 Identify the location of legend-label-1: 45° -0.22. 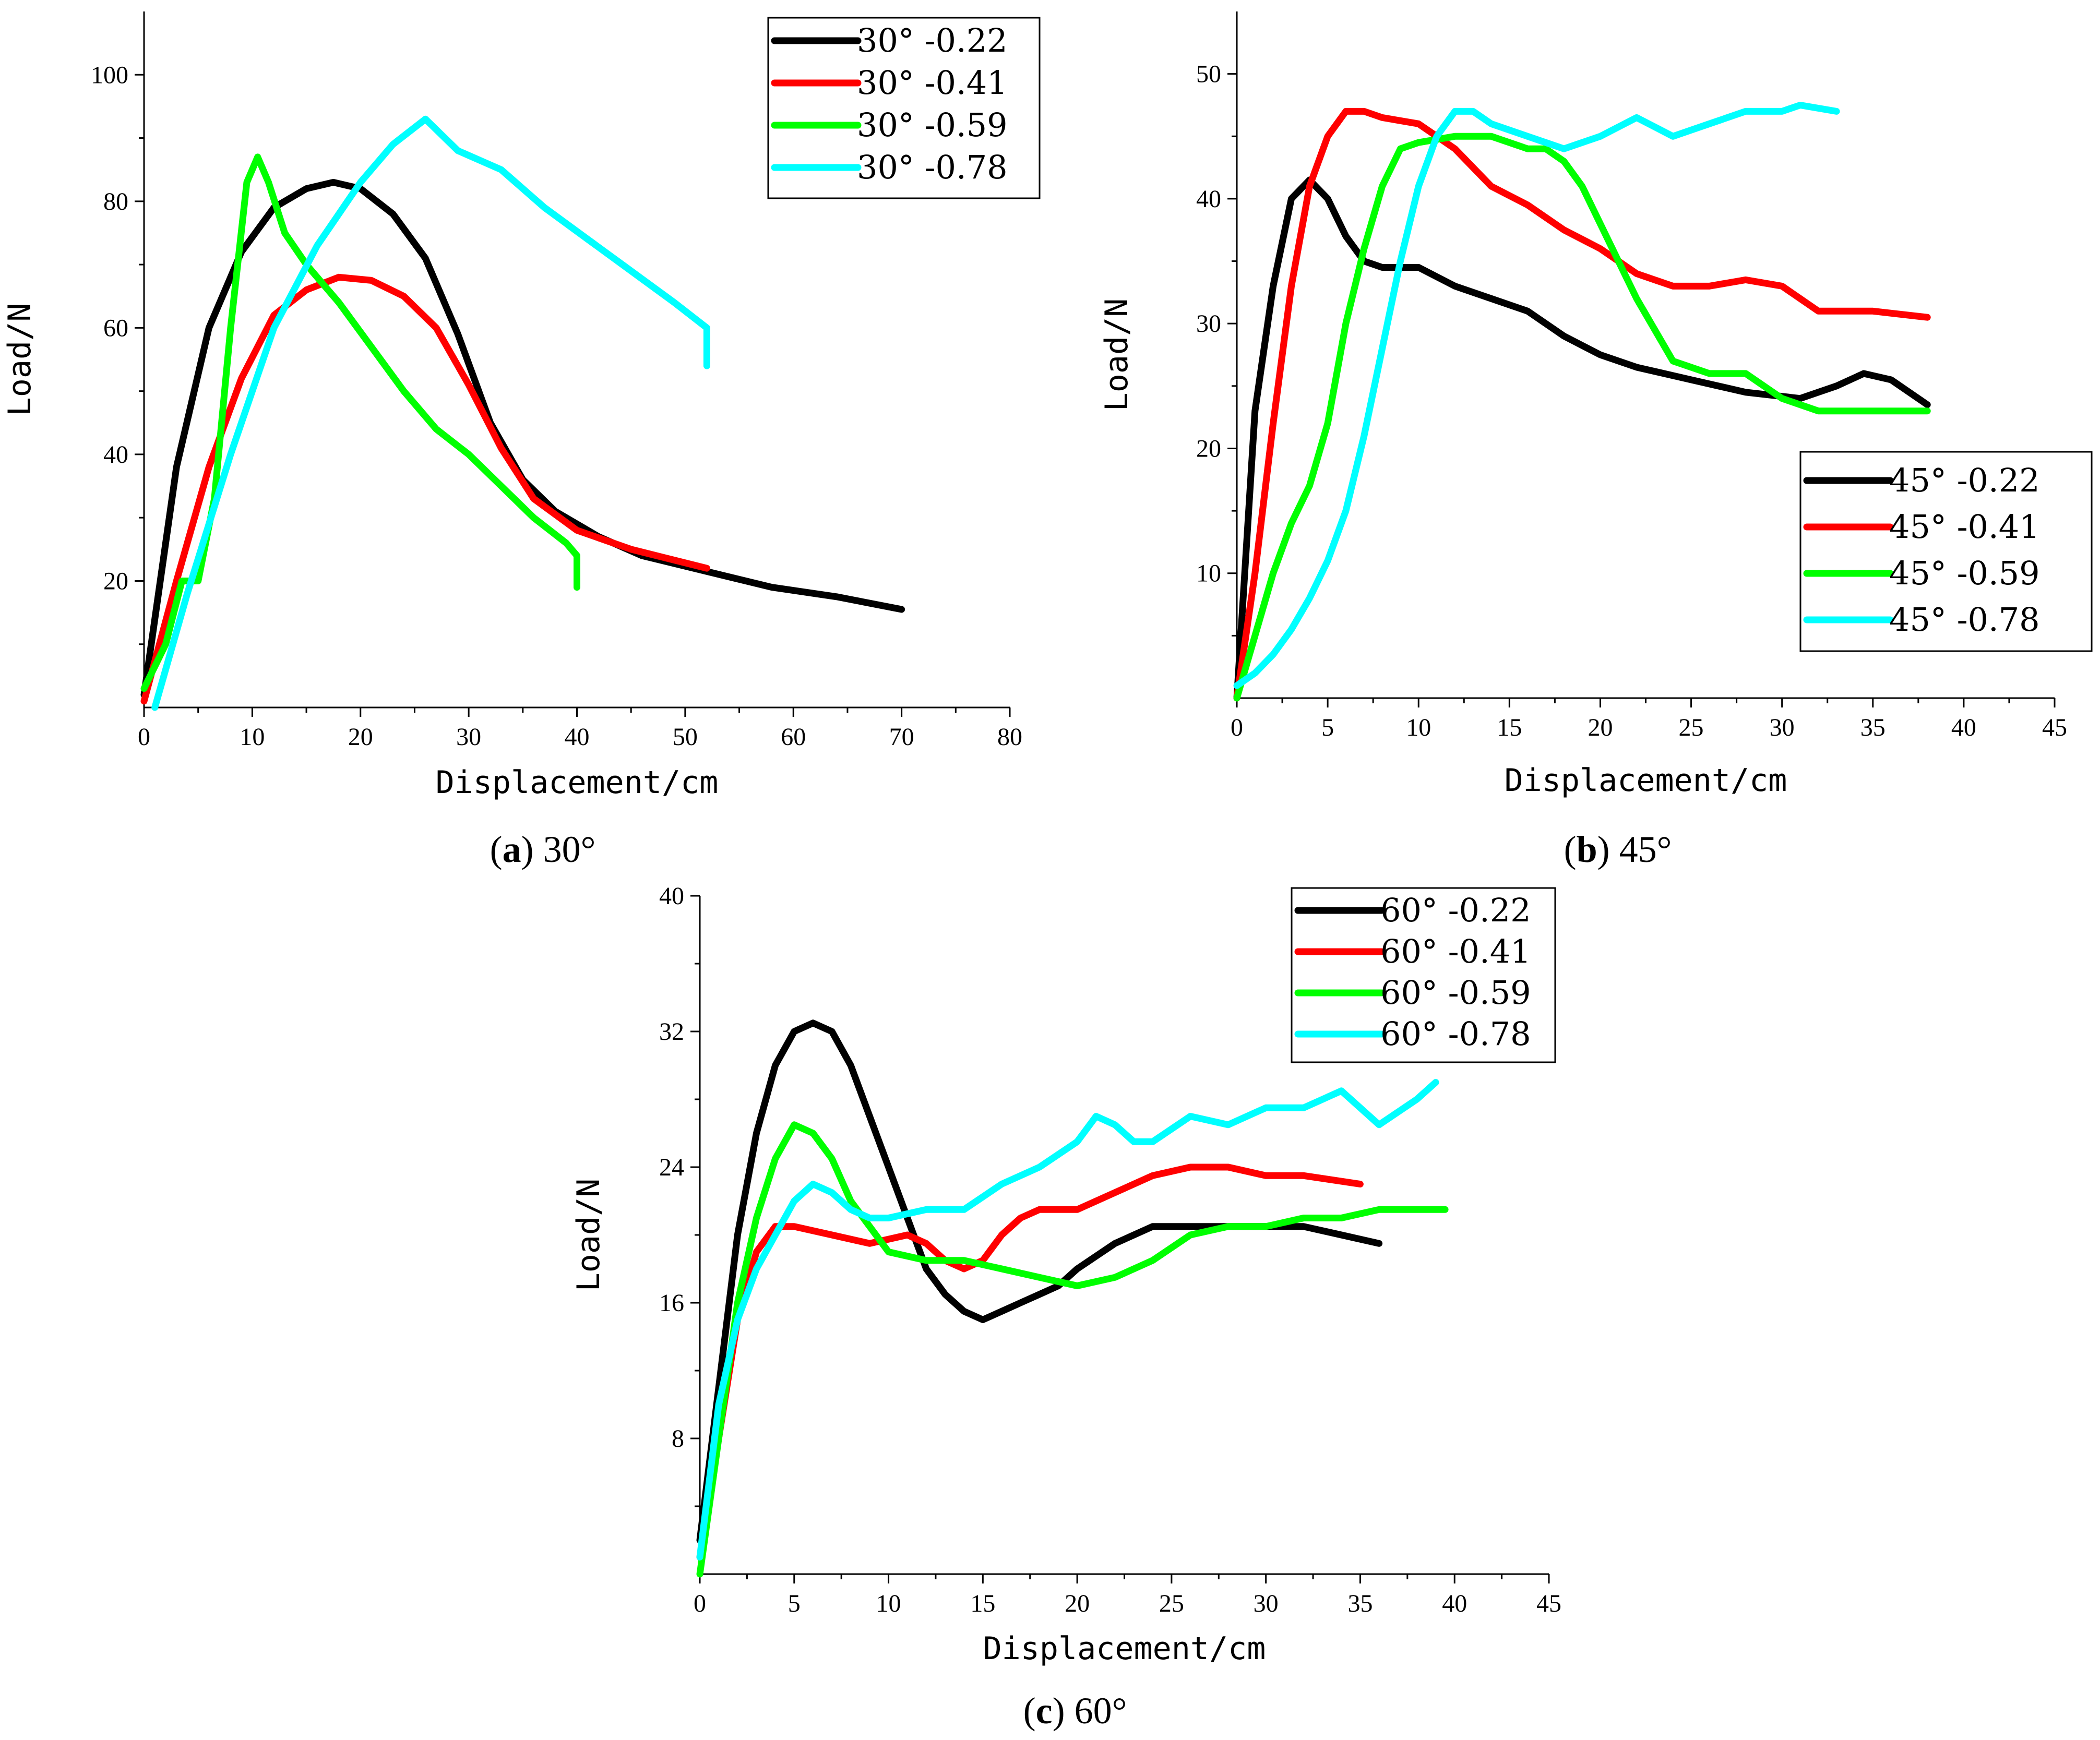
(1964, 480).